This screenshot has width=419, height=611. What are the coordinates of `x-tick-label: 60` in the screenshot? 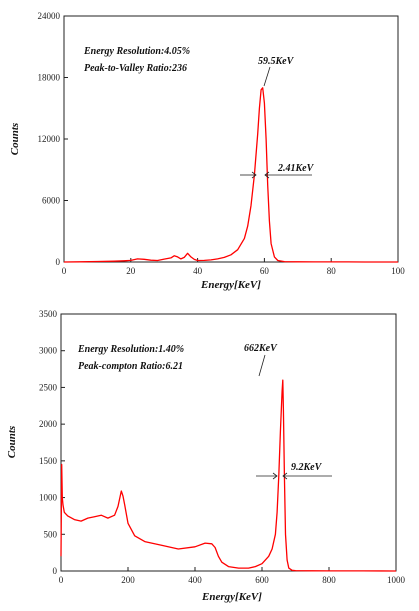 It's located at (265, 271).